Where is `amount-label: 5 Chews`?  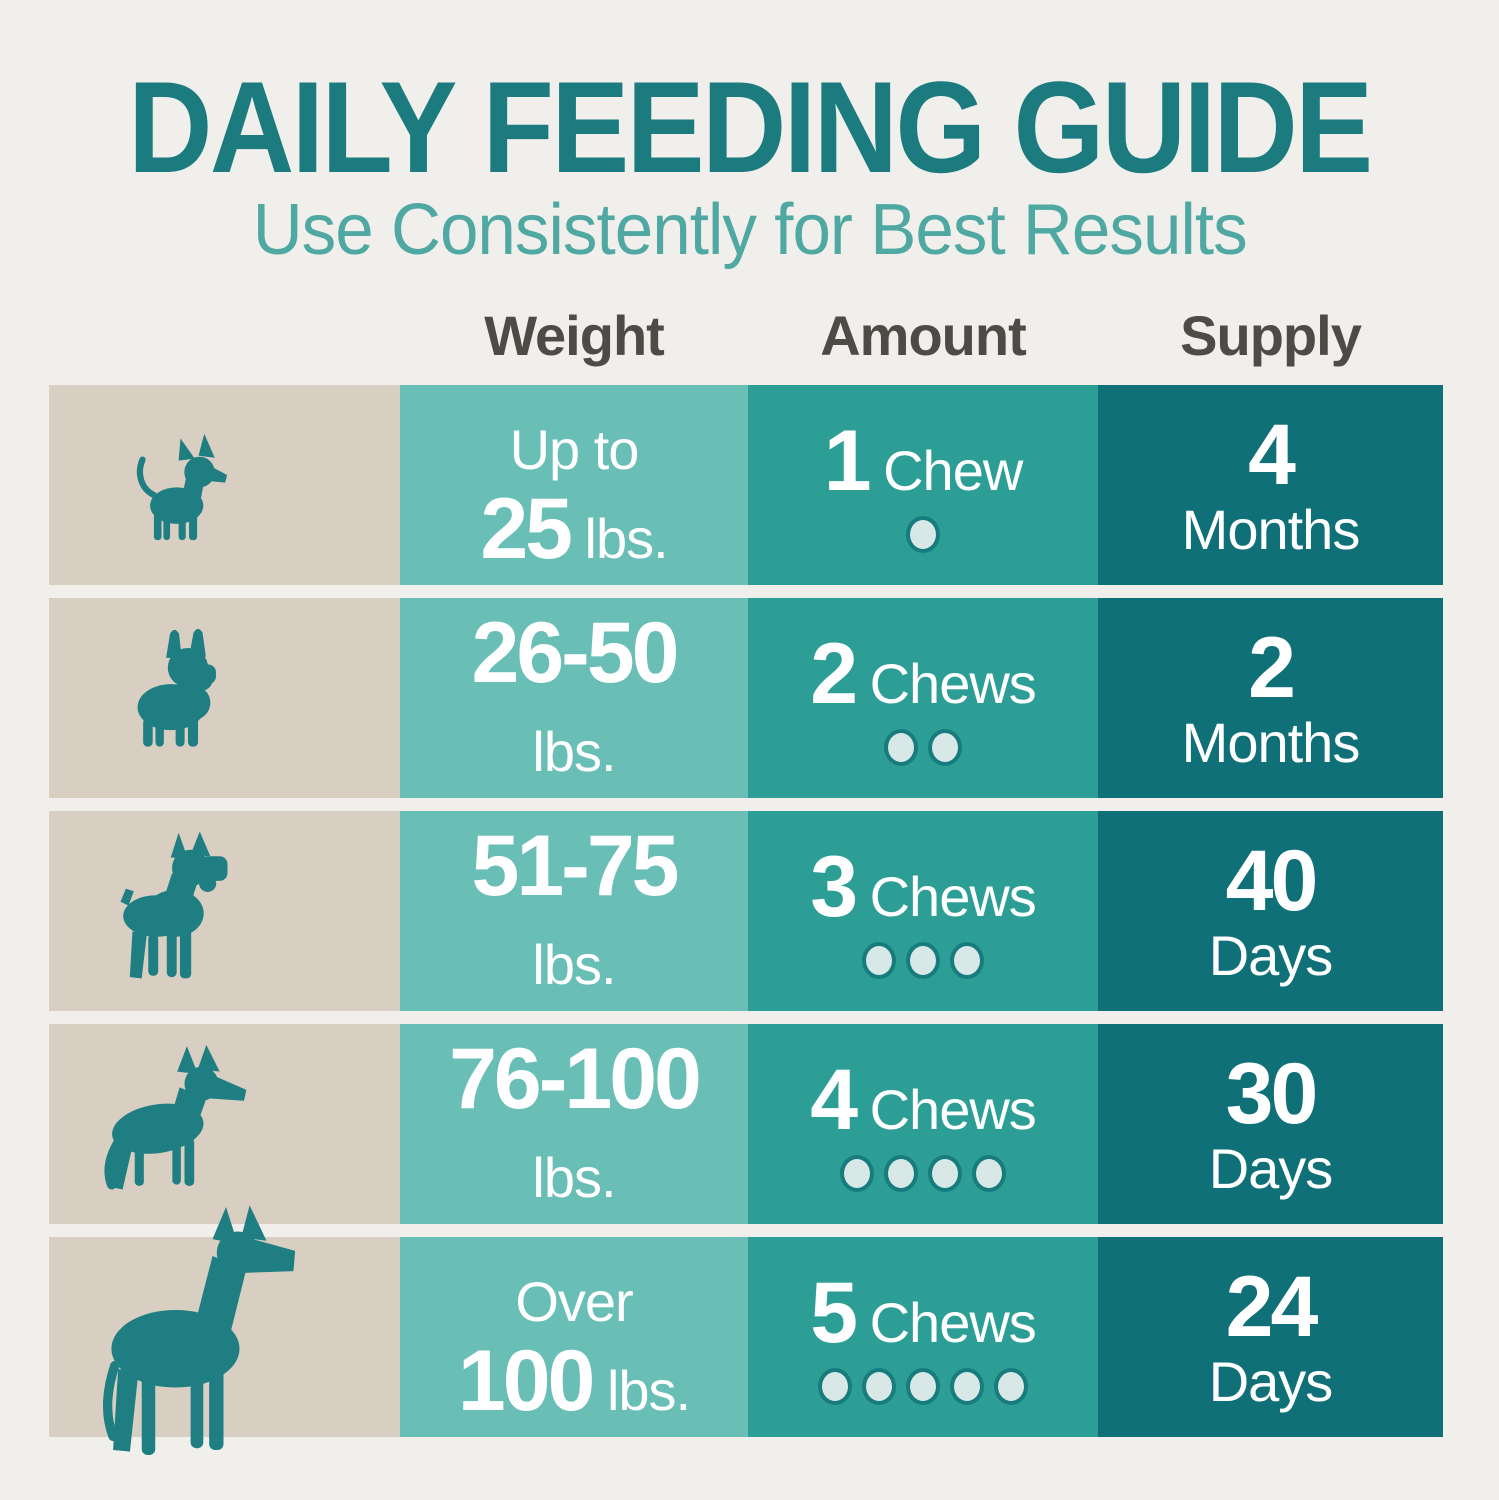 amount-label: 5 Chews is located at coordinates (923, 1313).